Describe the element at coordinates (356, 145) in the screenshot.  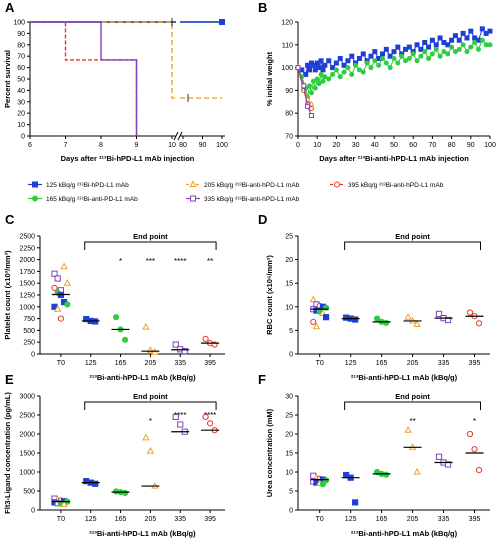
I see `b-xtick-label: 30` at that location.